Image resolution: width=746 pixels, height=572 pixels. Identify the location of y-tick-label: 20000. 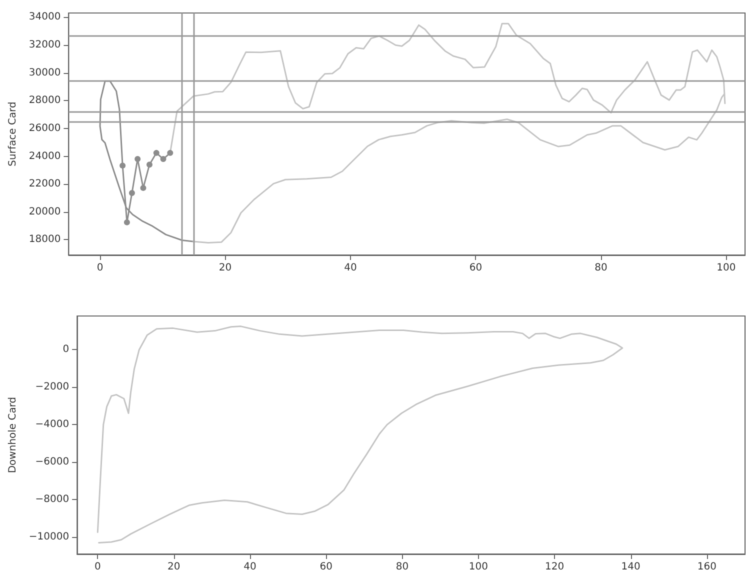
(44, 212).